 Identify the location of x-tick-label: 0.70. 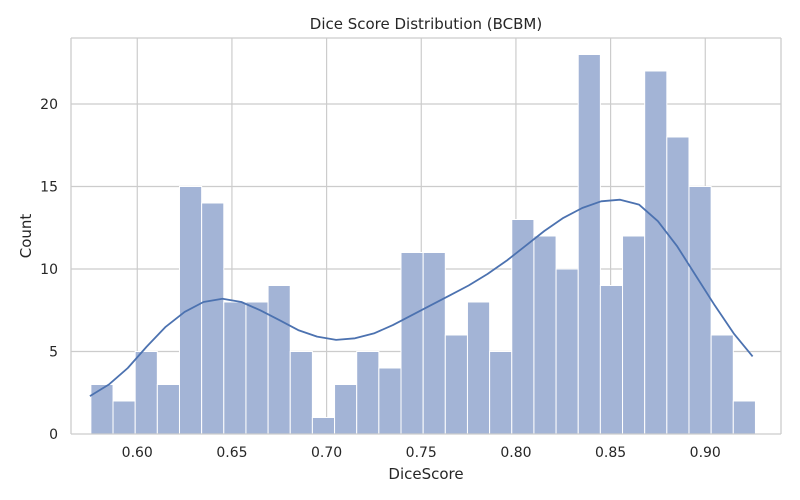
(326, 453).